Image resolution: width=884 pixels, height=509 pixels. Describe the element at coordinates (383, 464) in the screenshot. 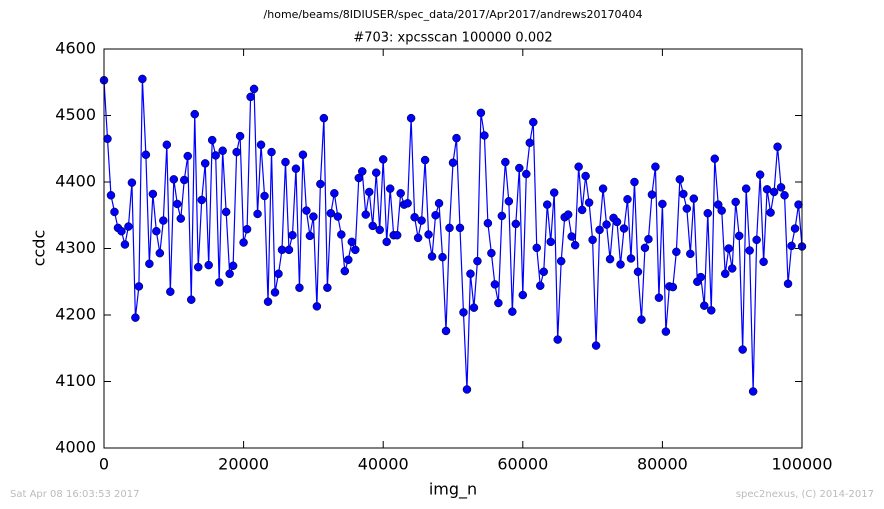

I see `x-tick-label: 40000` at that location.